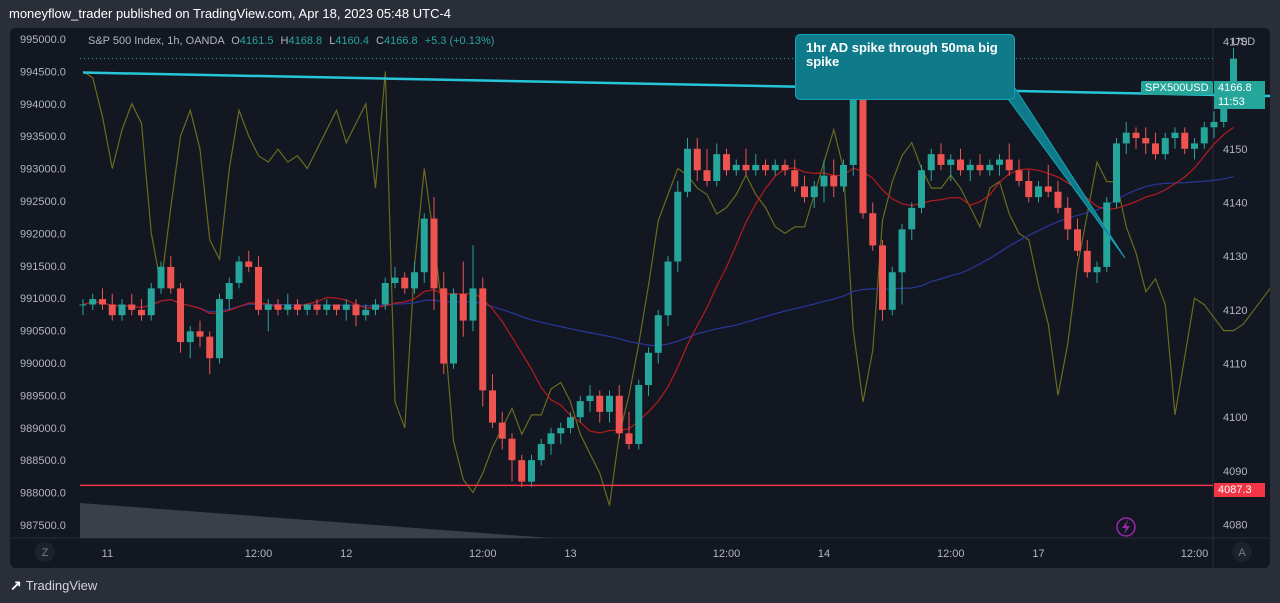 This screenshot has width=1280, height=603. What do you see at coordinates (43, 299) in the screenshot?
I see `ad-tick-label: 991000.0` at bounding box center [43, 299].